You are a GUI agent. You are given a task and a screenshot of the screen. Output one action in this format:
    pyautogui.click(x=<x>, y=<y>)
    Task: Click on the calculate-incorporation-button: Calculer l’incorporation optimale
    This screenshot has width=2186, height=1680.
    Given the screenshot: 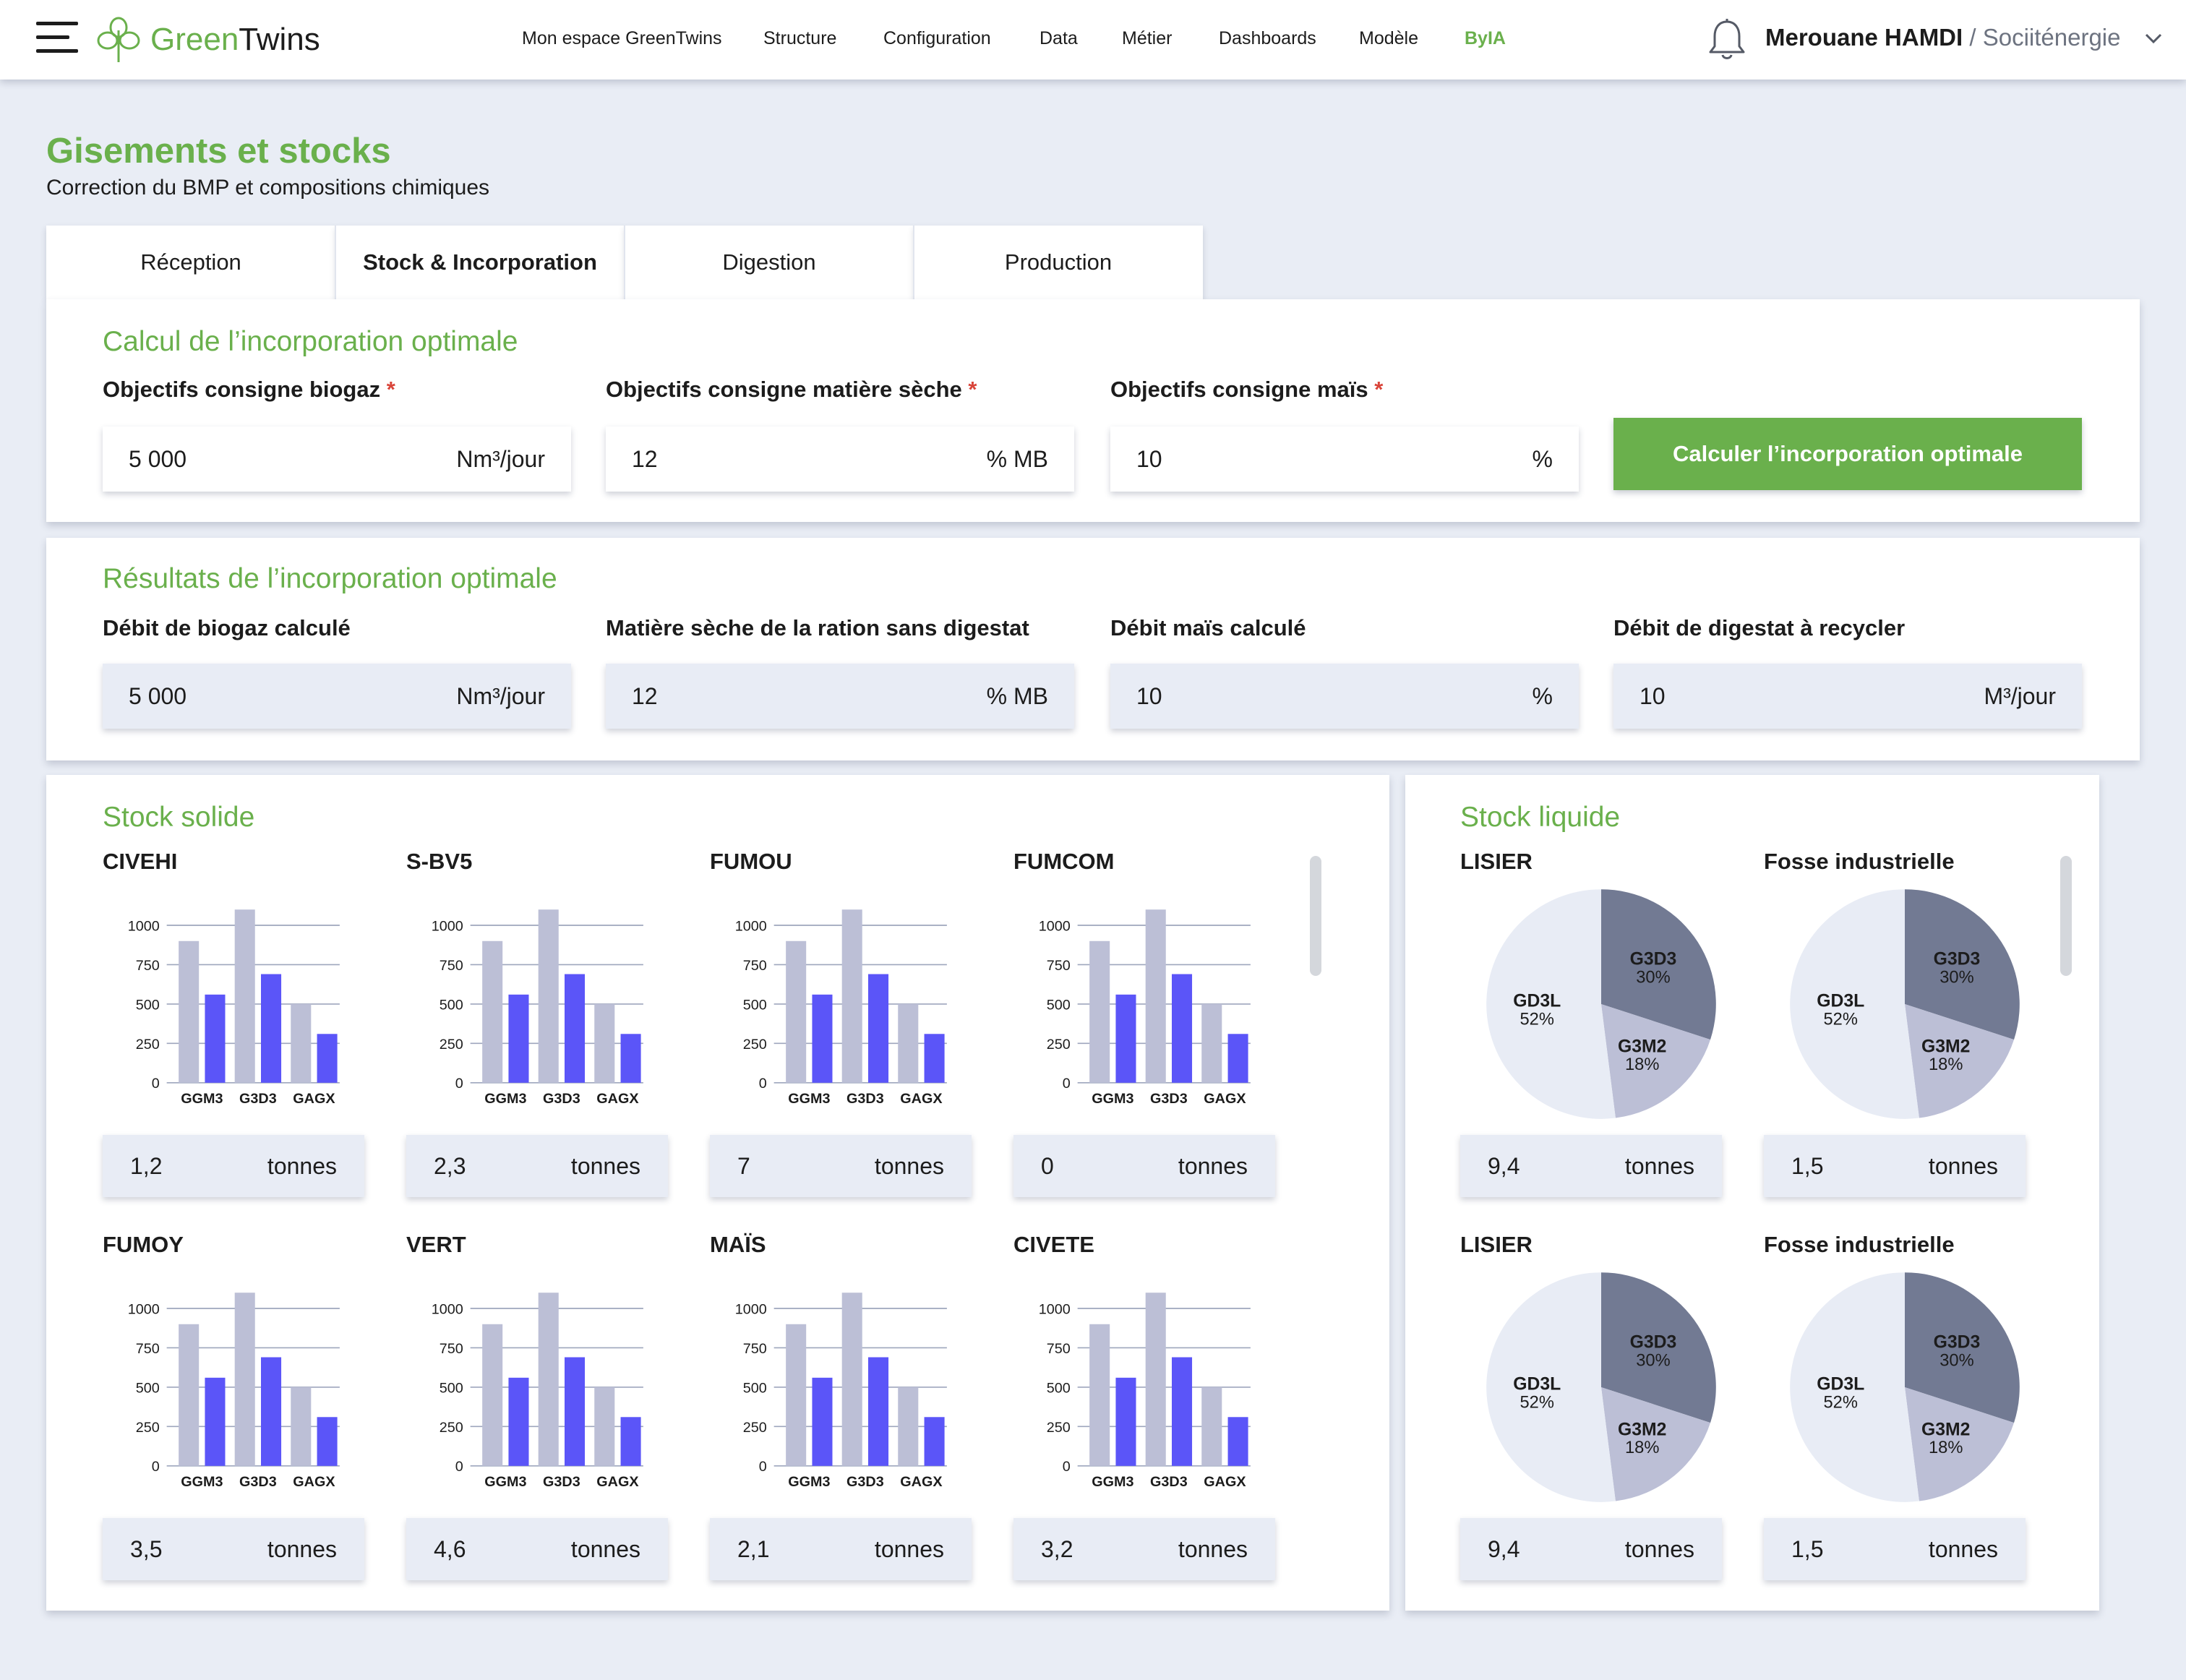 What is the action you would take?
    pyautogui.click(x=1847, y=454)
    